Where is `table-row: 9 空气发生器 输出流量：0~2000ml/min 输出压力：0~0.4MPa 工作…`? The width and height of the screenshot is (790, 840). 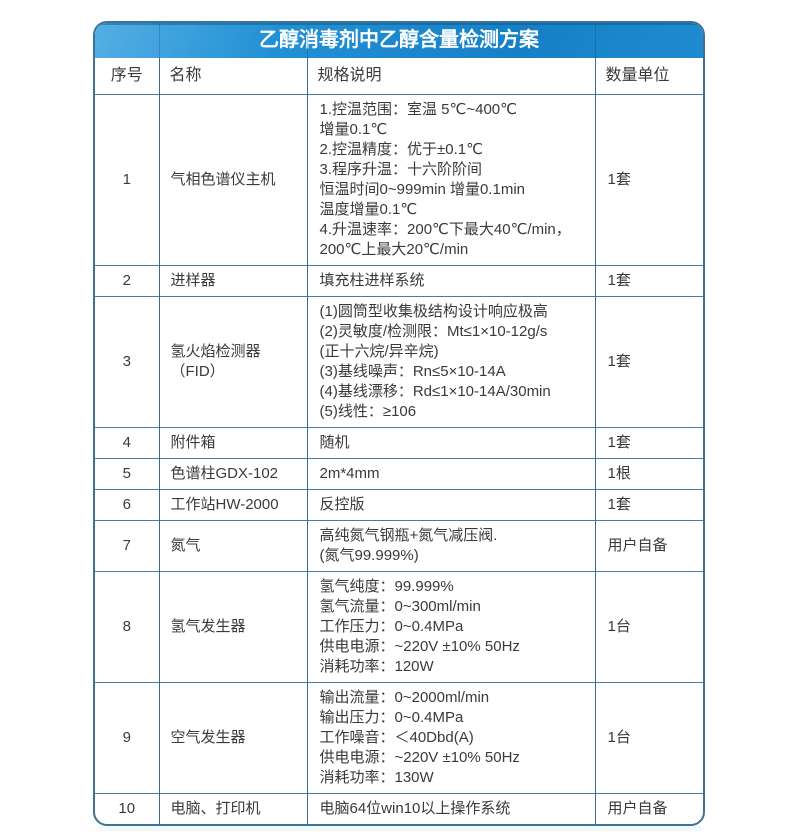
table-row: 9 空气发生器 输出流量：0~2000ml/min 输出压力：0~0.4MPa 工作… is located at coordinates (399, 738).